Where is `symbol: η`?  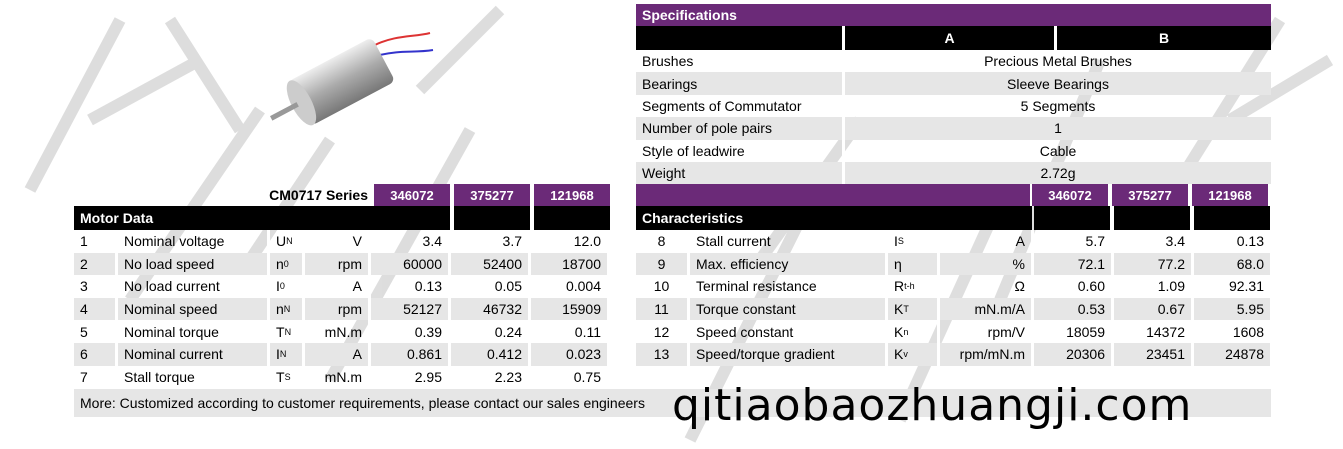
symbol: η is located at coordinates (914, 264).